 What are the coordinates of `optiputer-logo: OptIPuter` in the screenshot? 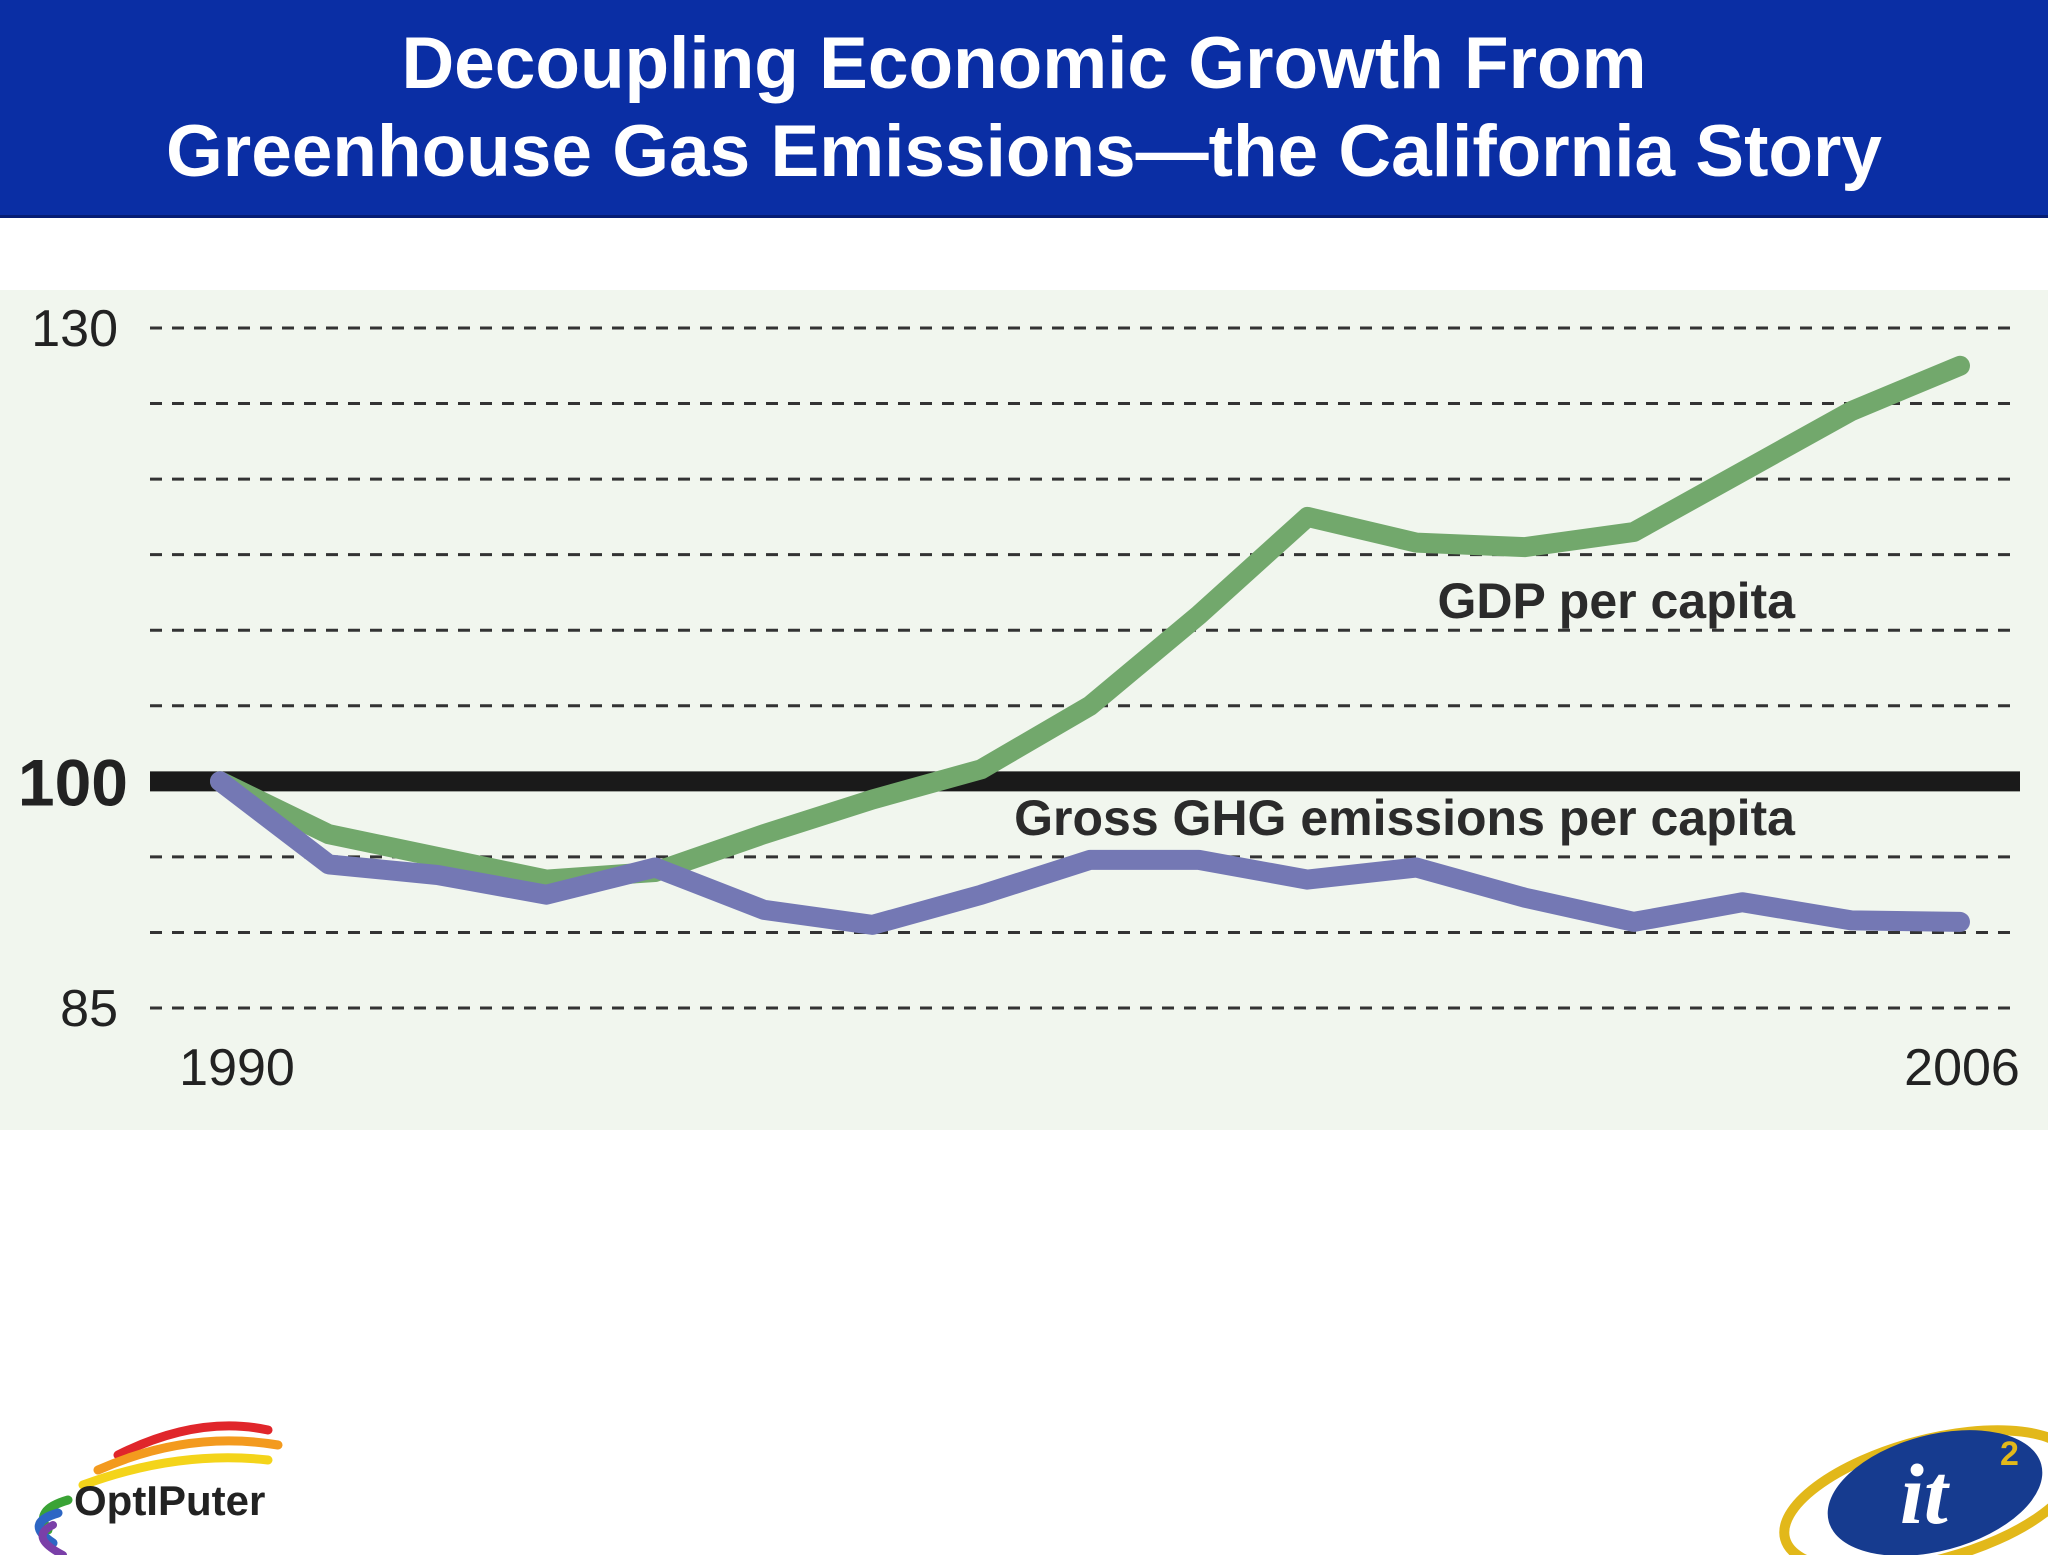 It's located at (158, 1488).